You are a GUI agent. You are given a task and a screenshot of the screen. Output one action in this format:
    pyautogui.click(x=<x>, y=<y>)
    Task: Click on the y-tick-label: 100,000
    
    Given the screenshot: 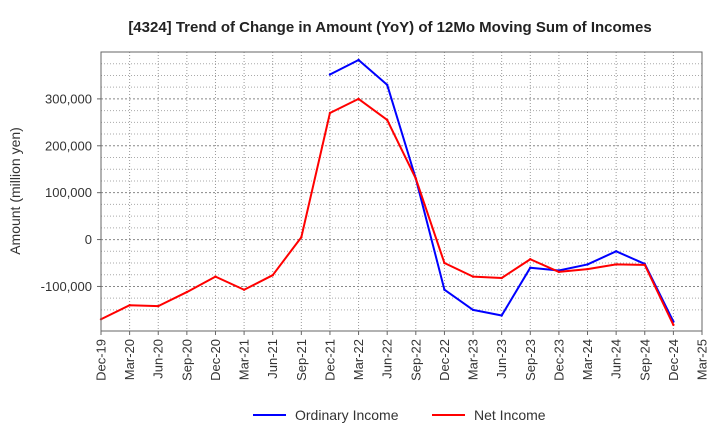 What is the action you would take?
    pyautogui.click(x=68, y=192)
    